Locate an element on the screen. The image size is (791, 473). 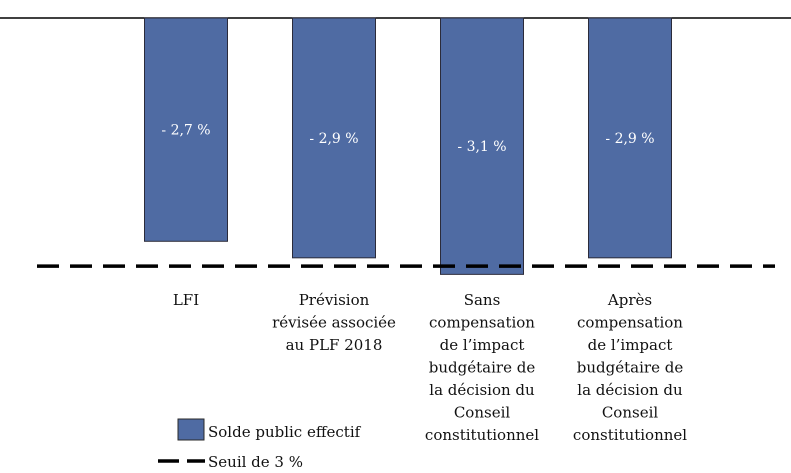
category-label-line: Après is located at coordinates (629, 300).